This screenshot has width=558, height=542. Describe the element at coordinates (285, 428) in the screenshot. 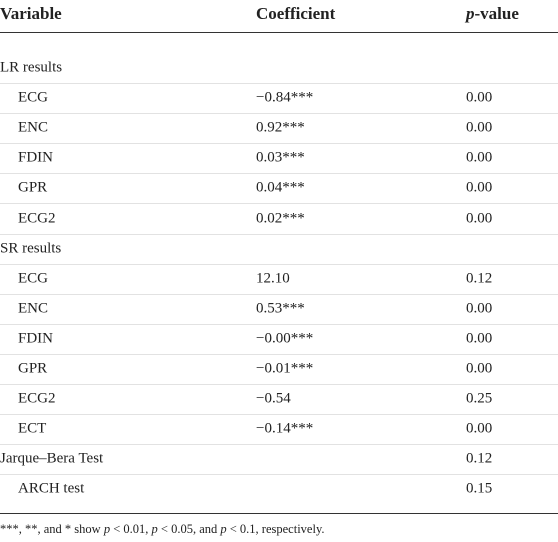

I see `coefficient: −0.14***` at that location.